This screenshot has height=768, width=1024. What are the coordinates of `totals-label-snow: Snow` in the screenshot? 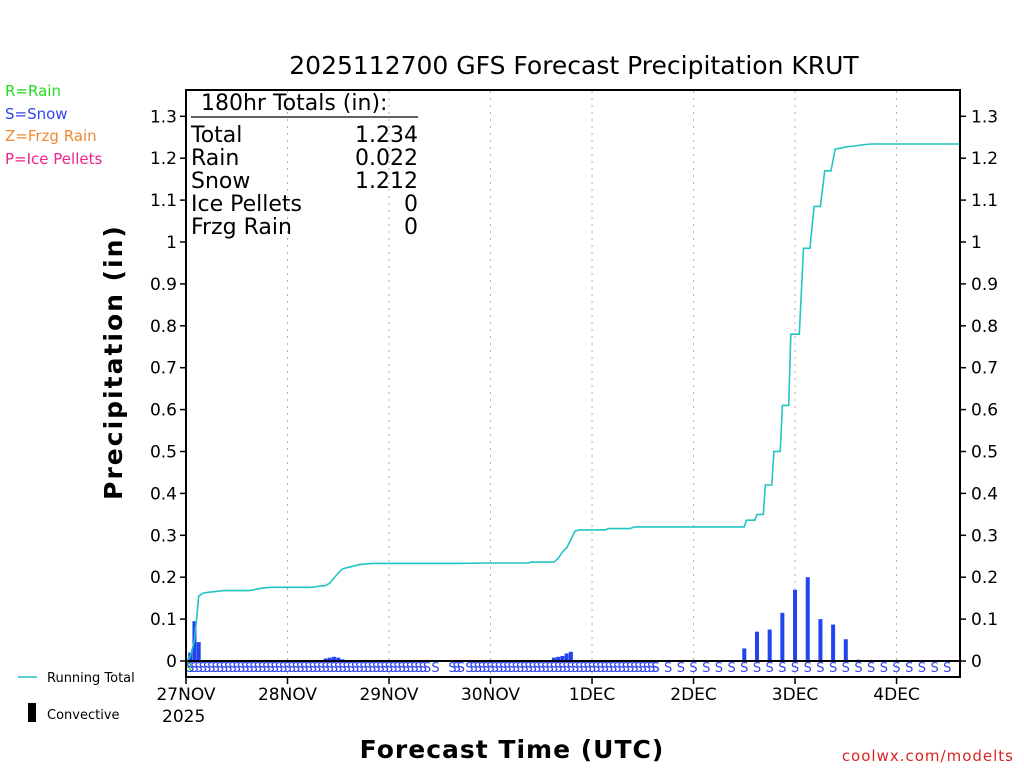 It's located at (220, 181).